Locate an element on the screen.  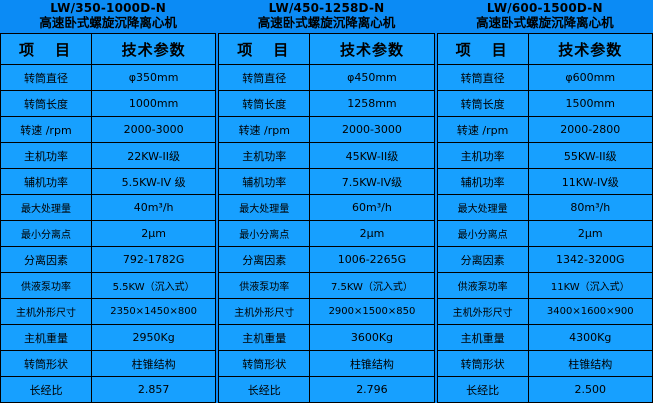
row-value: φ450mm is located at coordinates (372, 77).